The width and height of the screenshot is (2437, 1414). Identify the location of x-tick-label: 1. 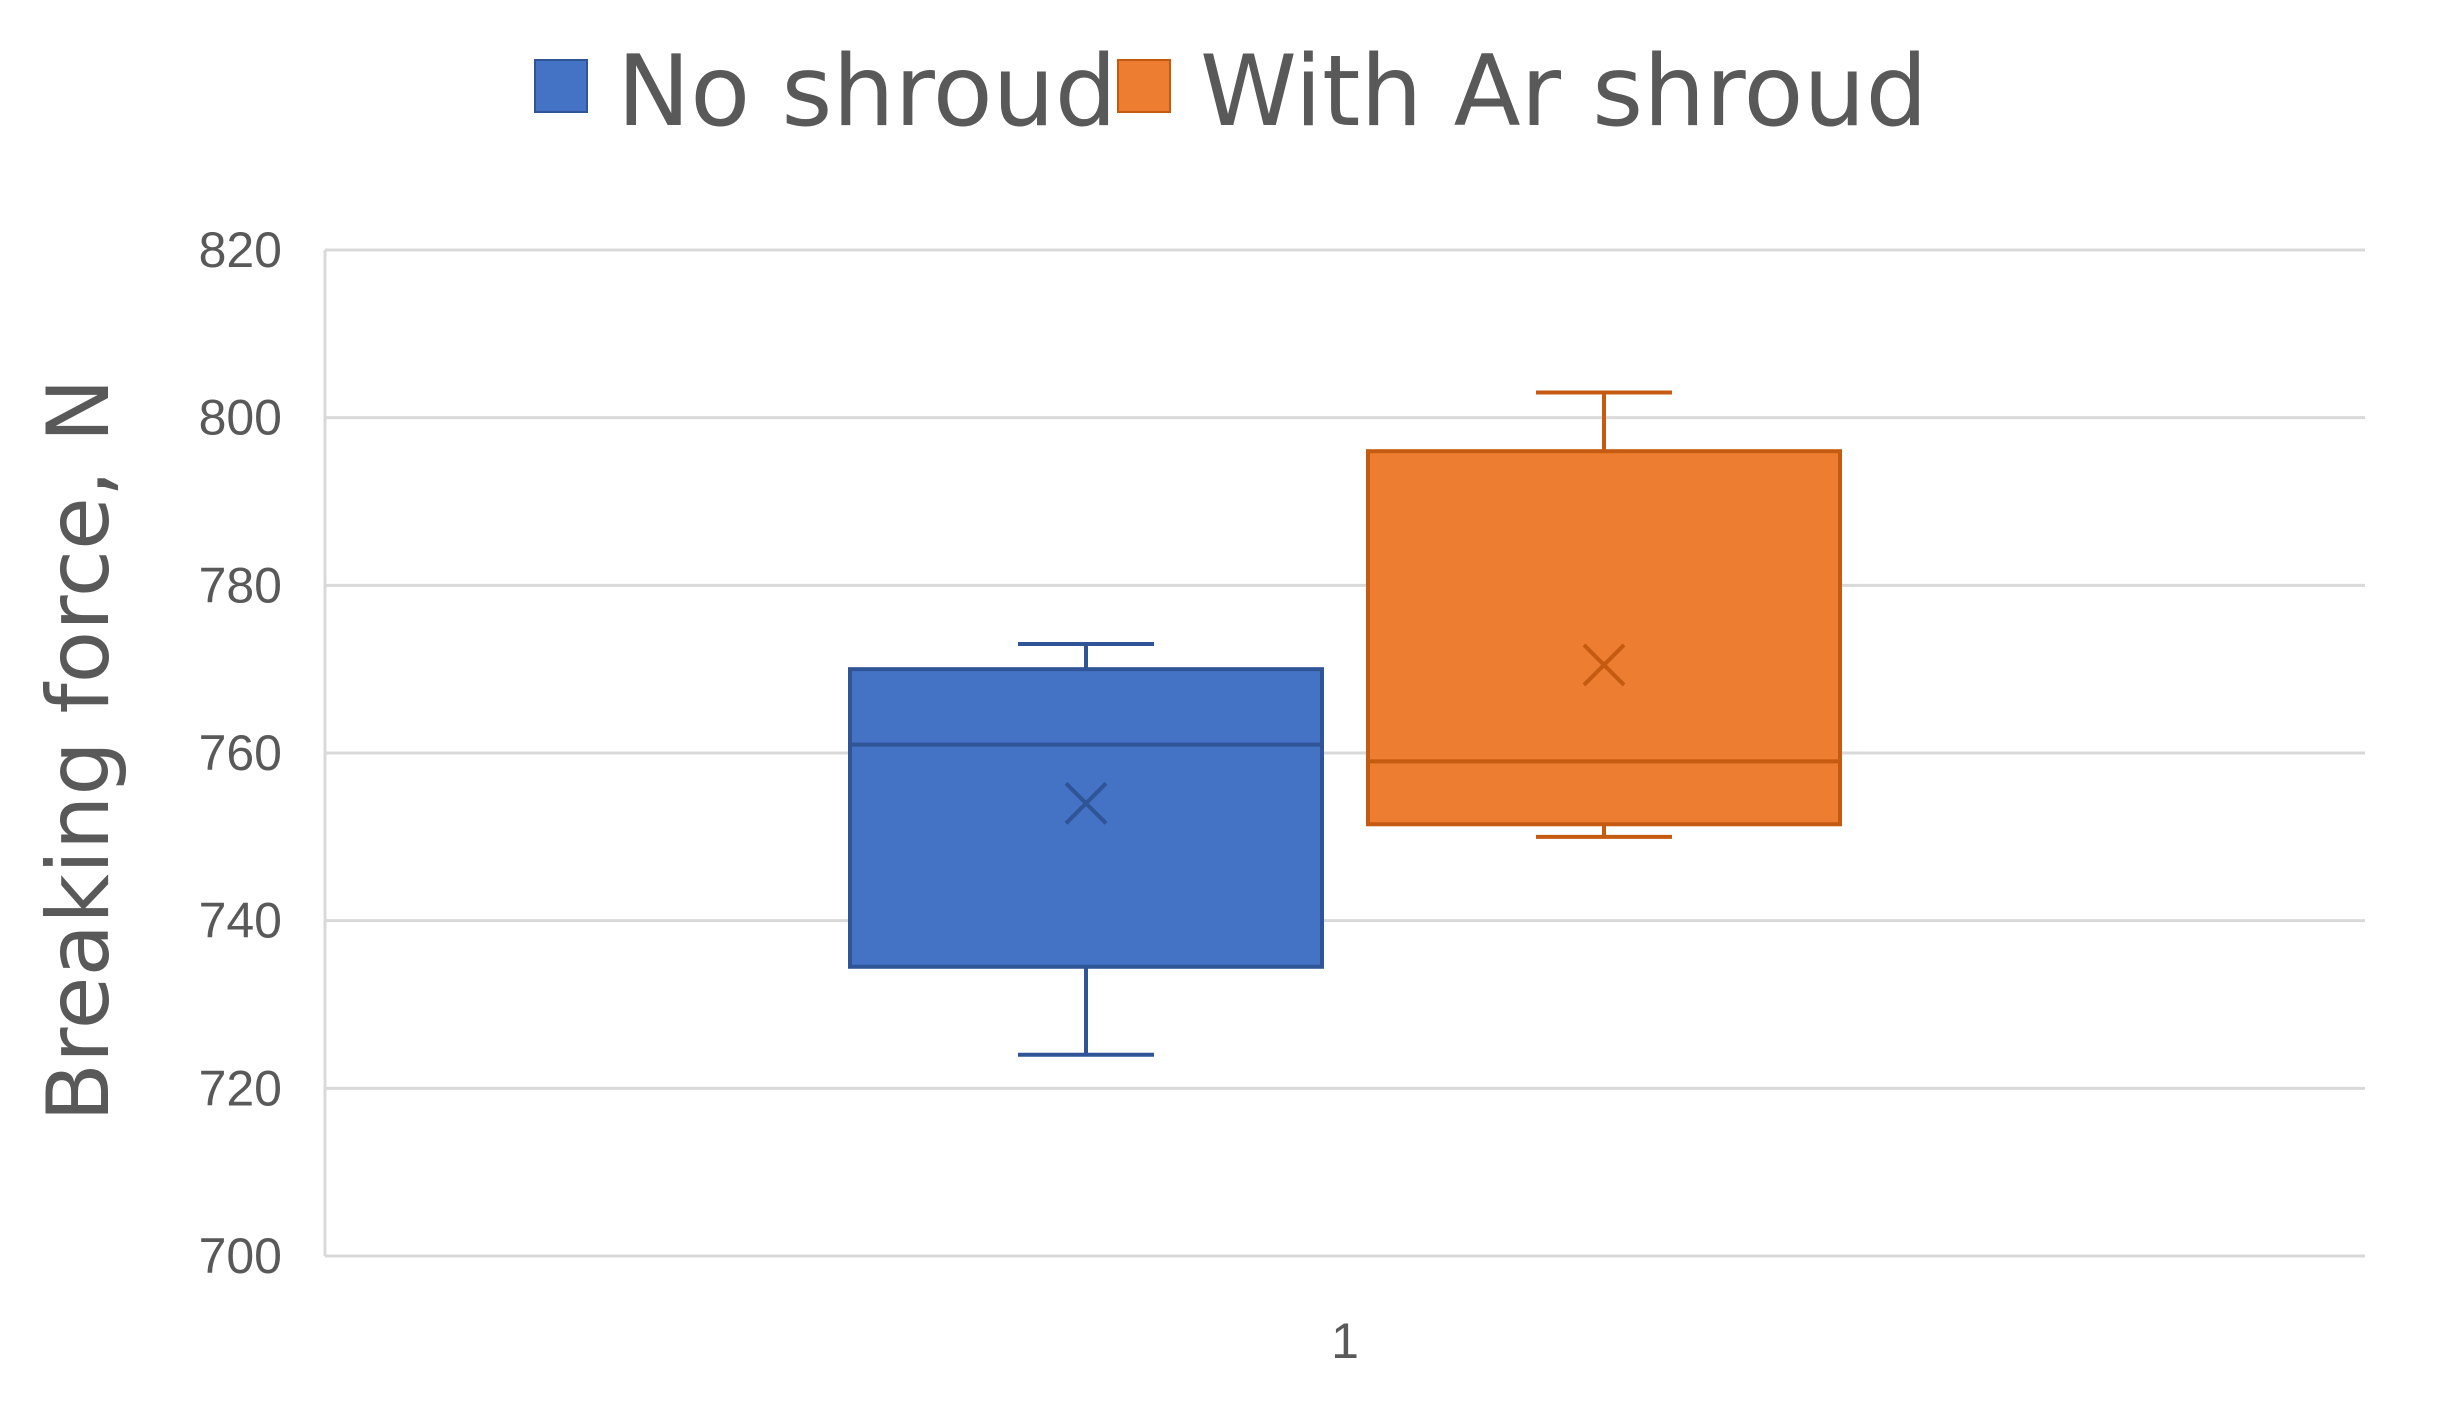
(1345, 1341).